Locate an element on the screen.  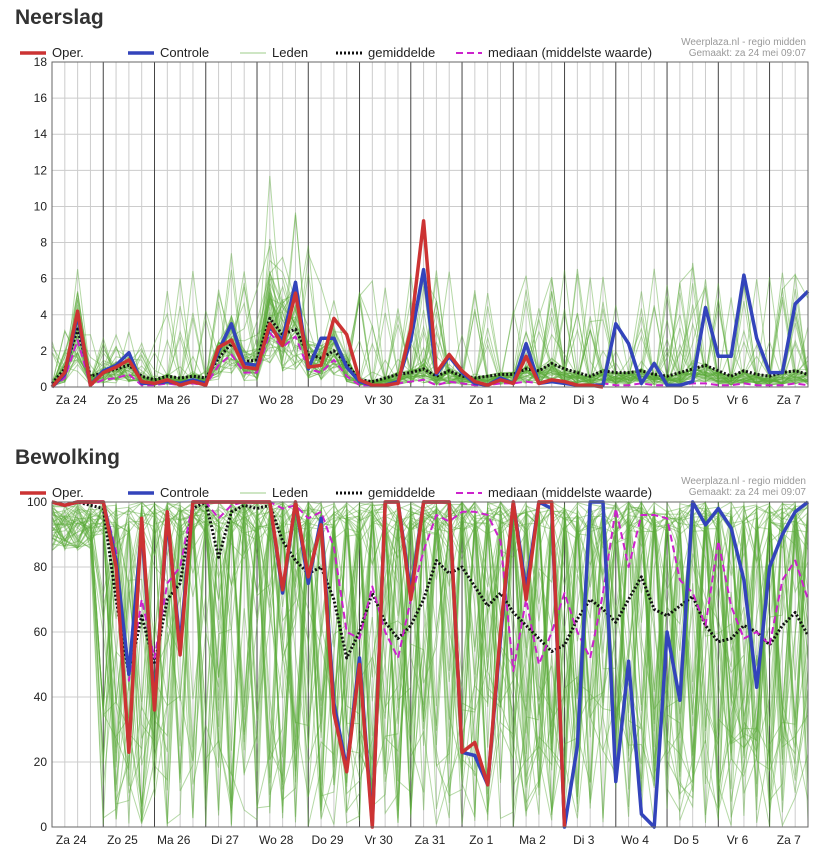
neerslag-title: Neerslag is located at coordinates (59, 17).